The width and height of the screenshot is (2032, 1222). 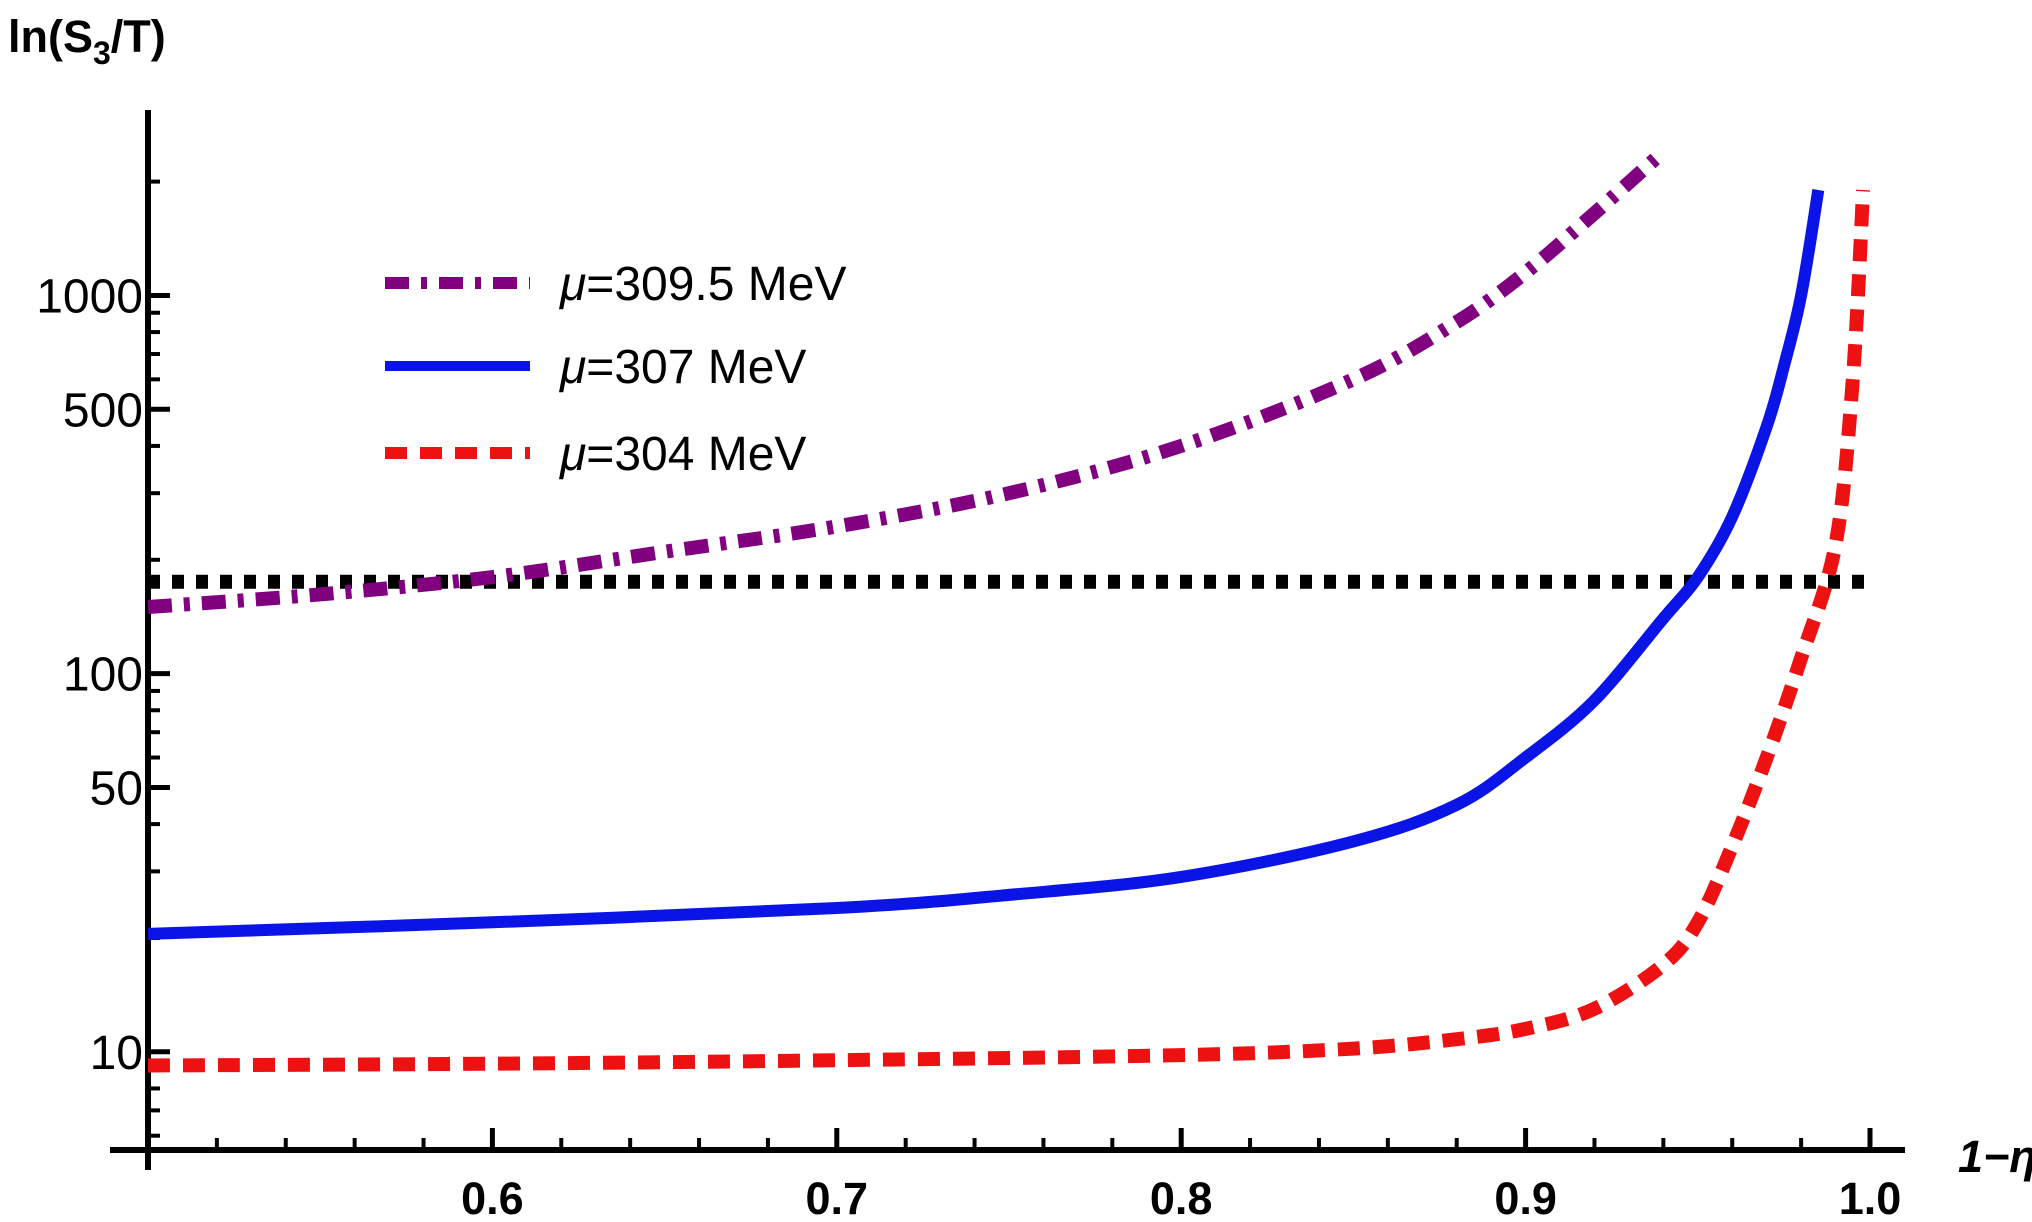 What do you see at coordinates (103, 410) in the screenshot?
I see `y-tick-label: 500` at bounding box center [103, 410].